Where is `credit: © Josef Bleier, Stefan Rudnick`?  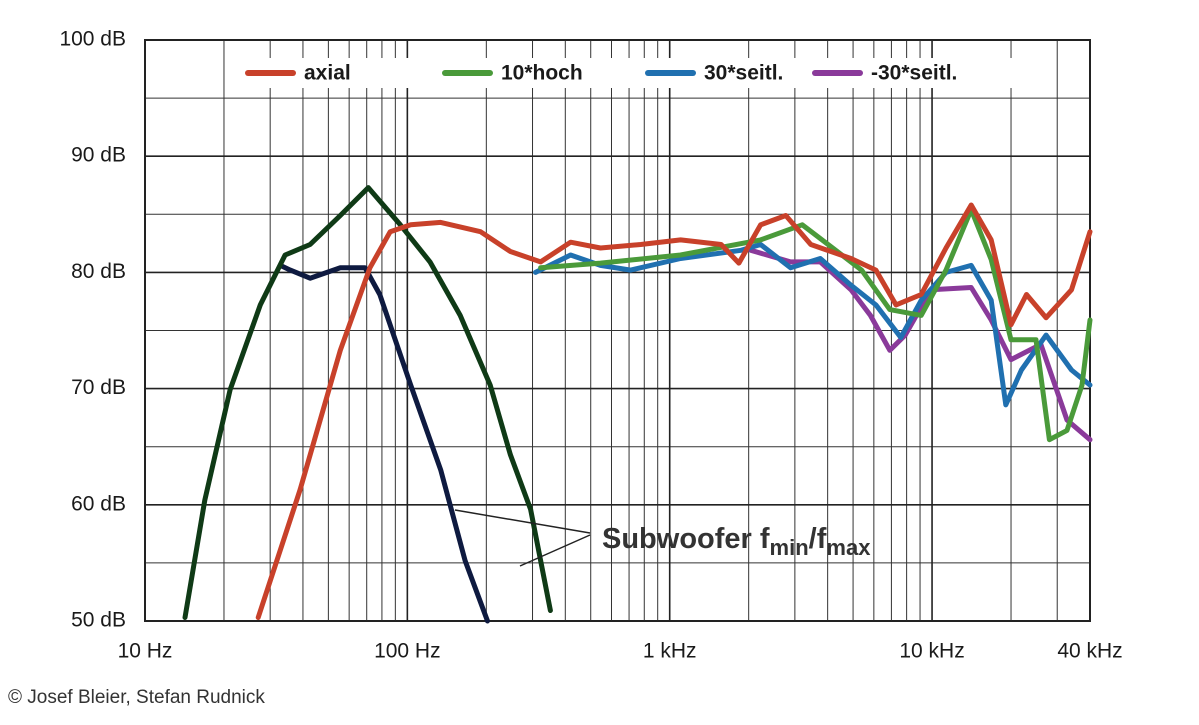
credit: © Josef Bleier, Stefan Rudnick is located at coordinates (136, 697).